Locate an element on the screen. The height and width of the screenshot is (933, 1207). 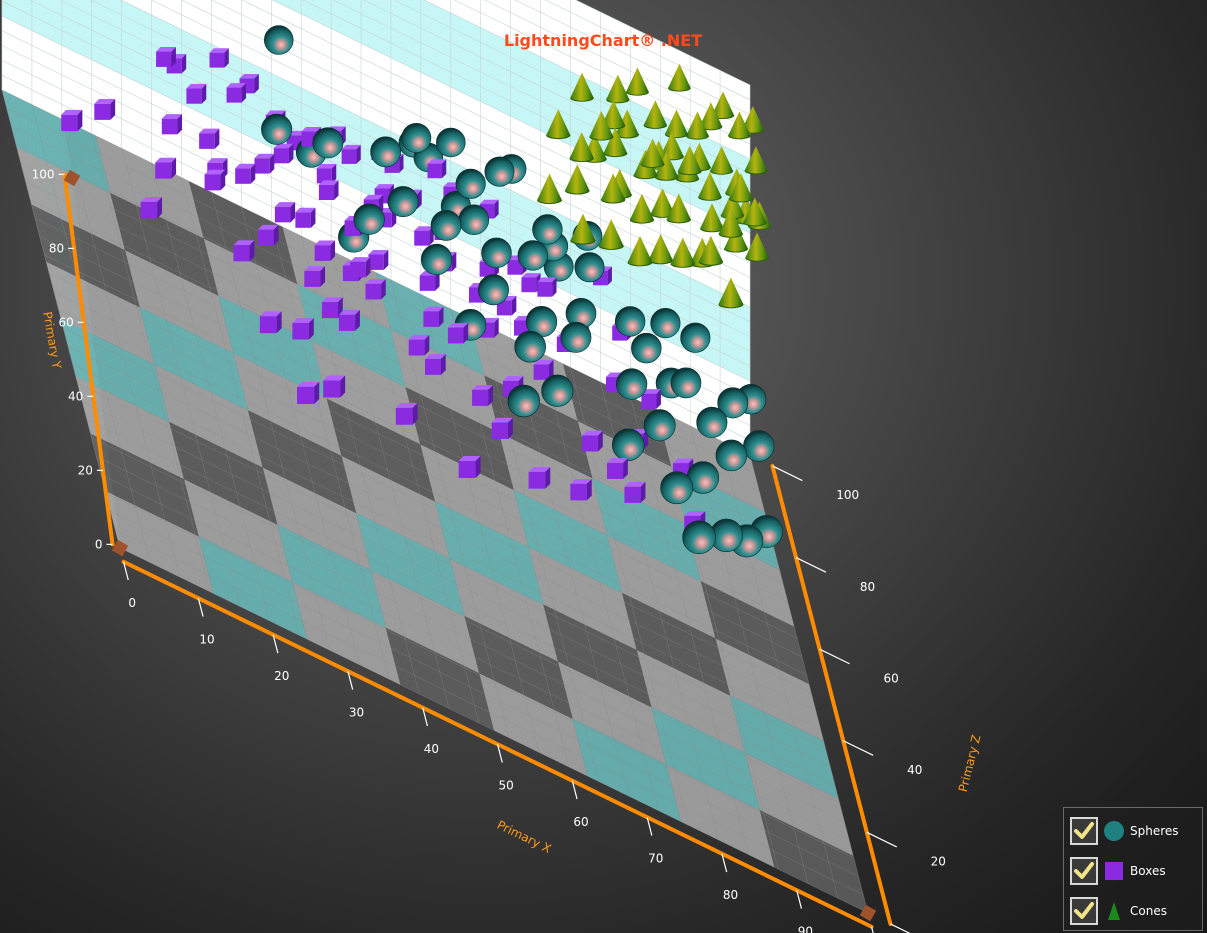
legend-checkbox-spheres is located at coordinates (1084, 831).